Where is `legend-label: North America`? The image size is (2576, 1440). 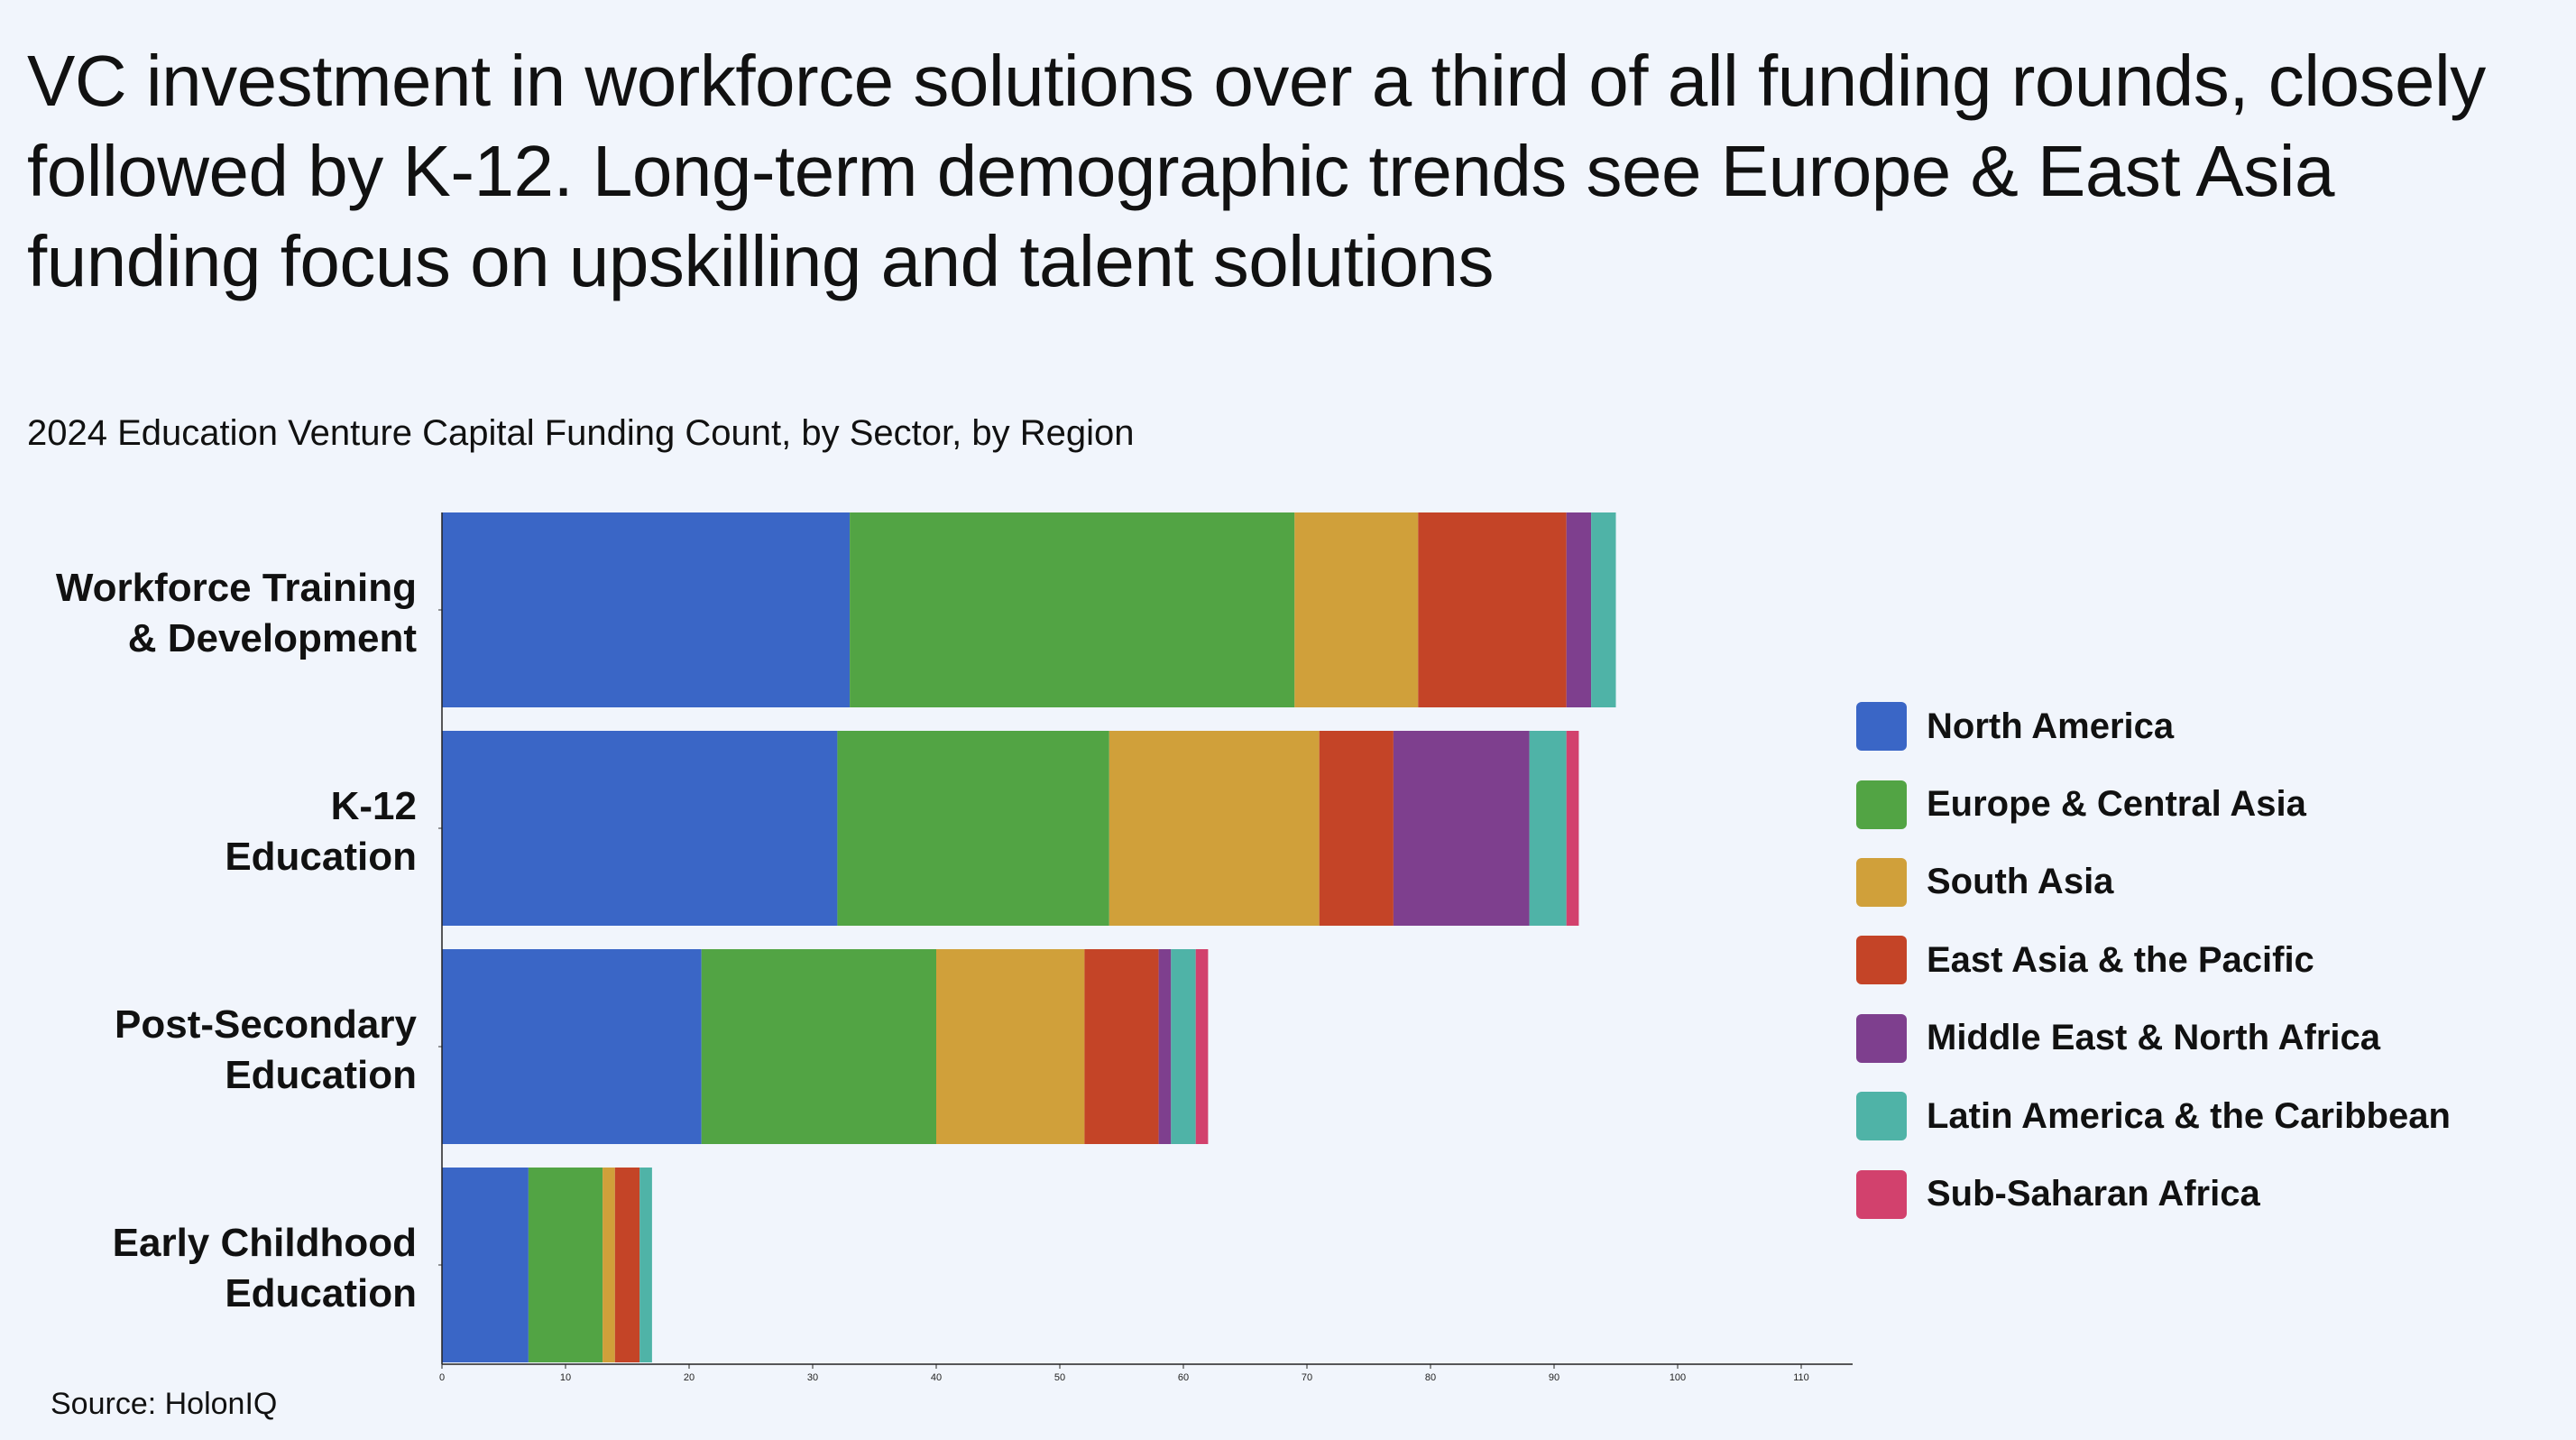 legend-label: North America is located at coordinates (2051, 726).